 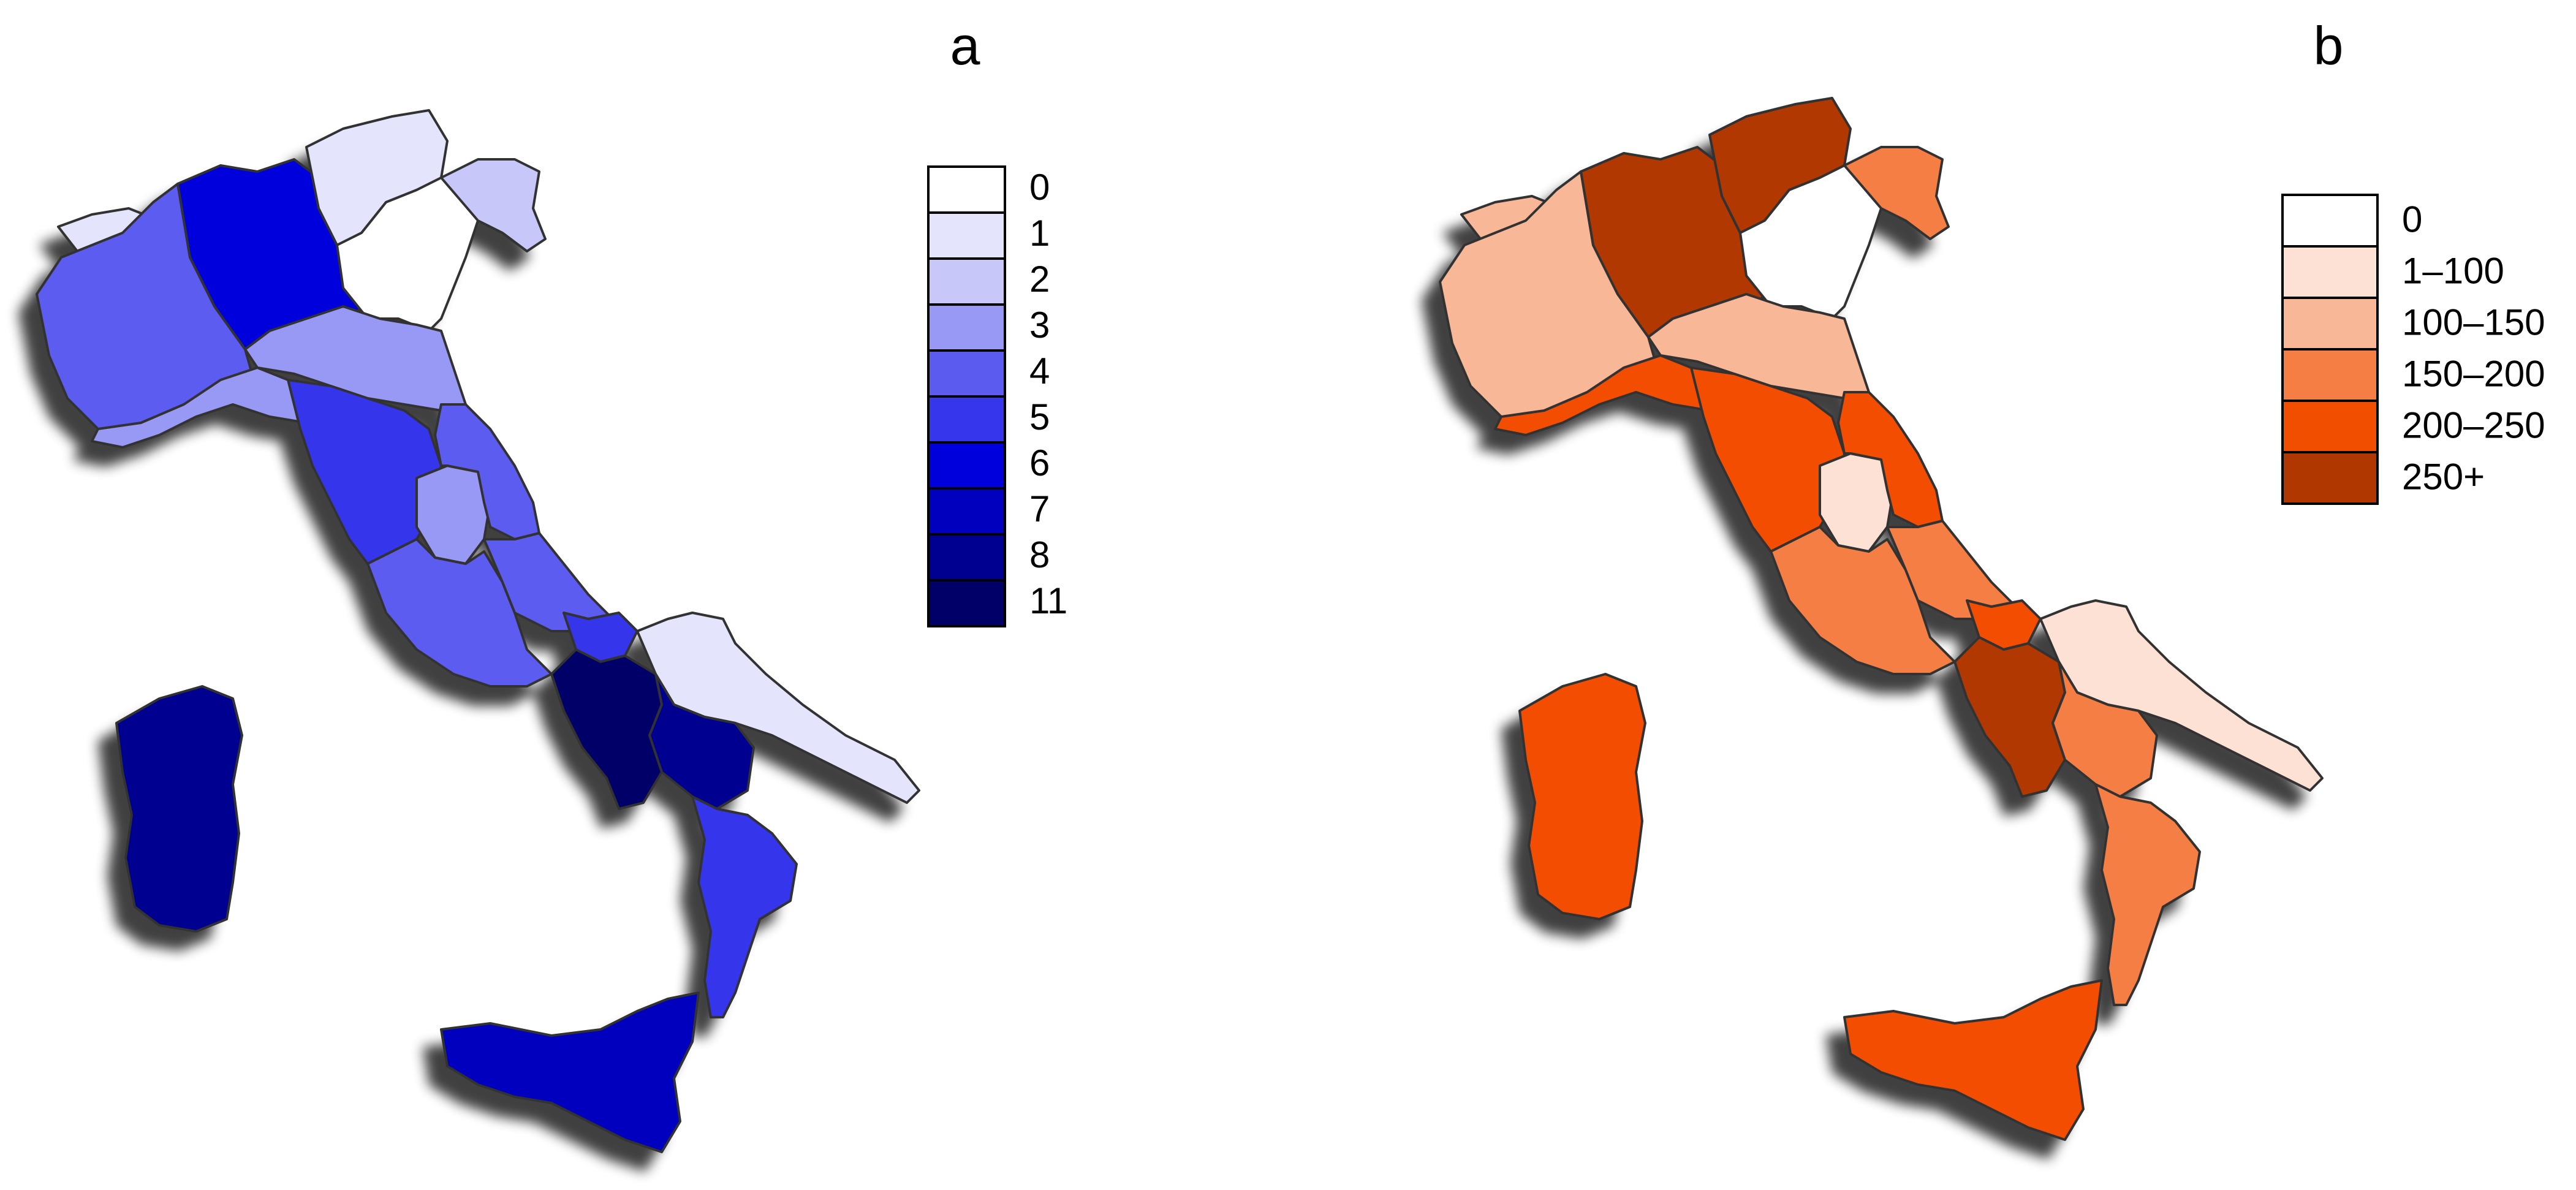 I want to click on legend-label: 100–150, so click(x=2473, y=322).